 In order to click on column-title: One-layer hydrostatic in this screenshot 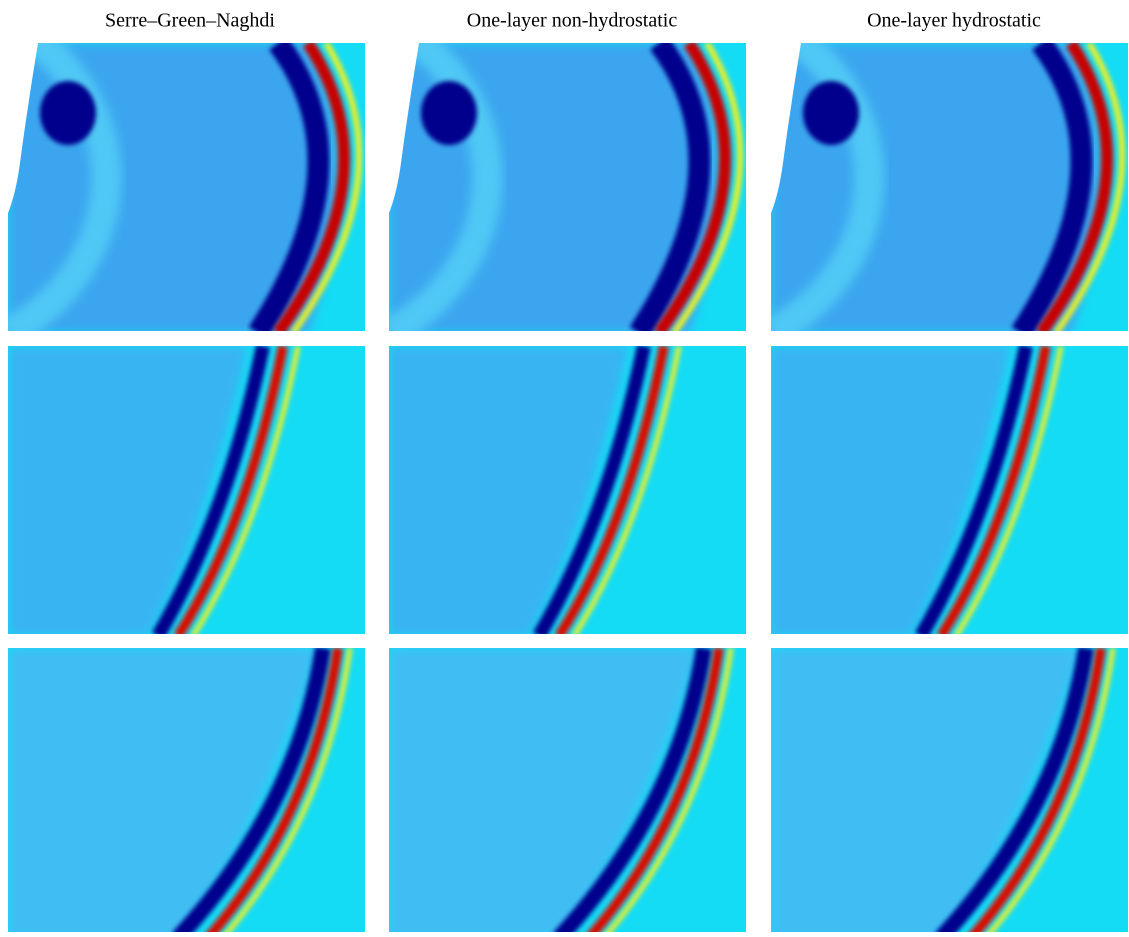, I will do `click(954, 21)`.